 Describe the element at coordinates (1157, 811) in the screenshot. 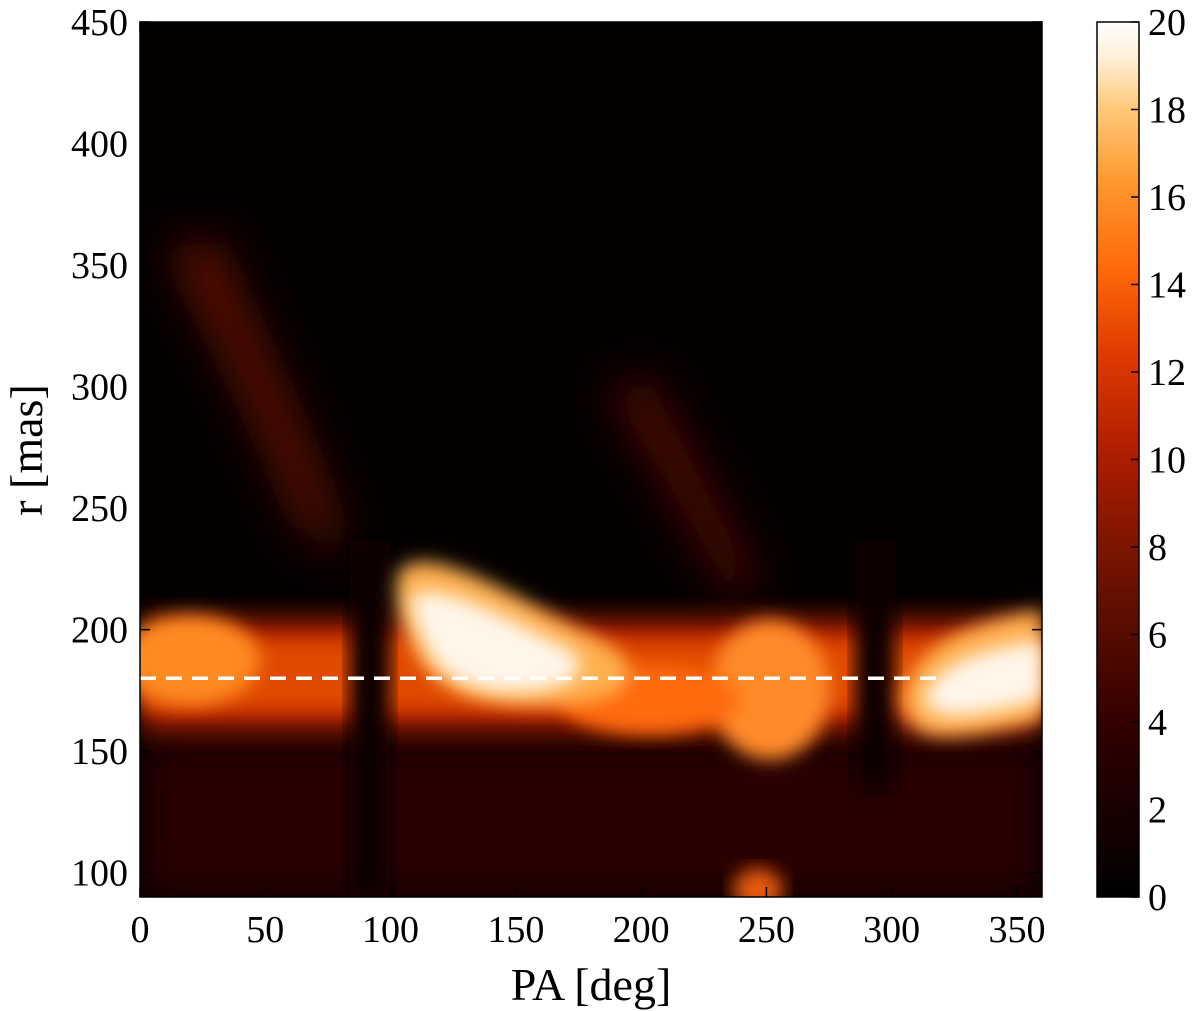

I see `colorbar-tick-label: 2` at that location.